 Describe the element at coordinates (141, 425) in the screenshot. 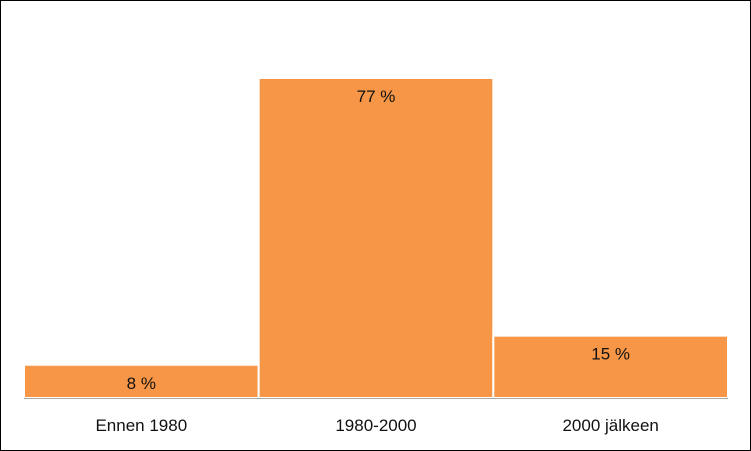

I see `category-label-ennen-1980: Ennen 1980` at that location.